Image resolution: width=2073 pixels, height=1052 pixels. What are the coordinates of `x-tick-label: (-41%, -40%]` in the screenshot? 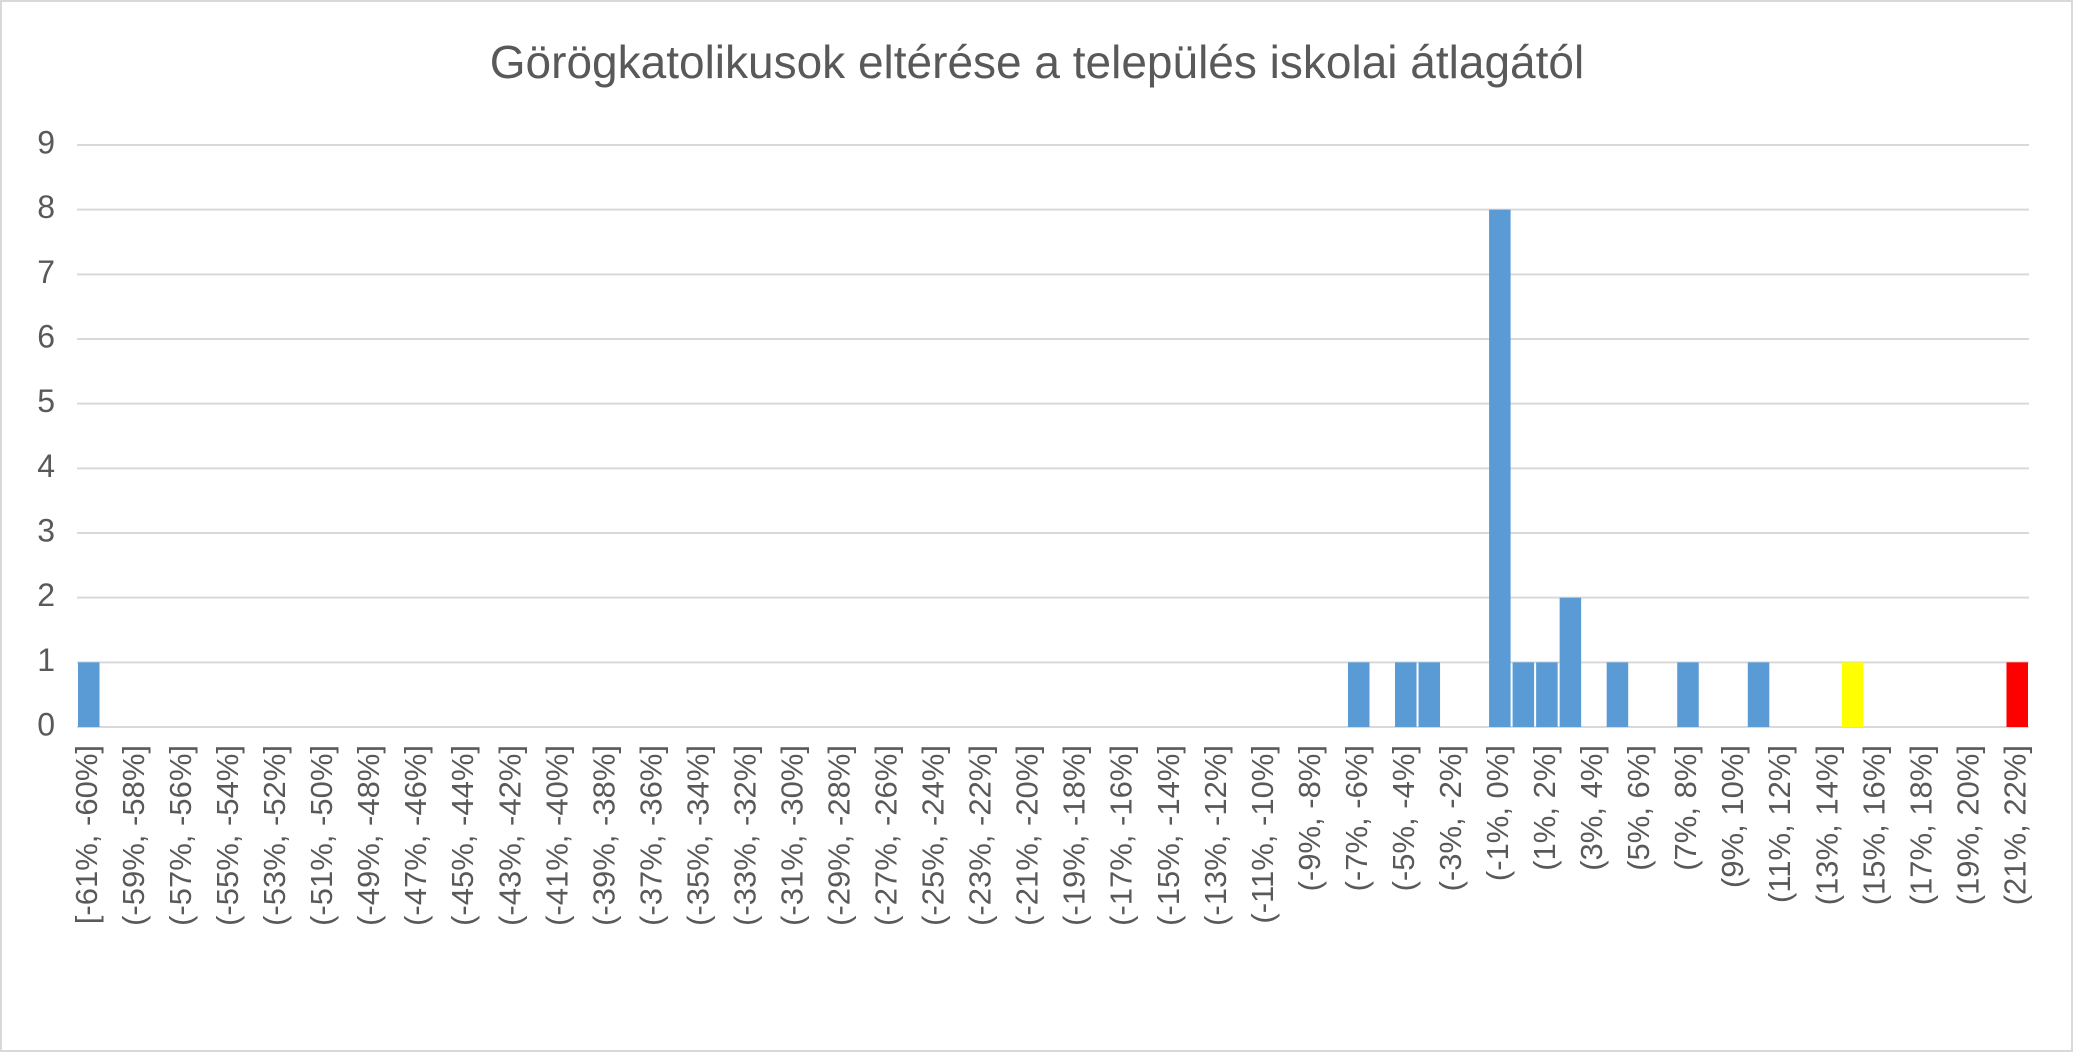 It's located at (556, 835).